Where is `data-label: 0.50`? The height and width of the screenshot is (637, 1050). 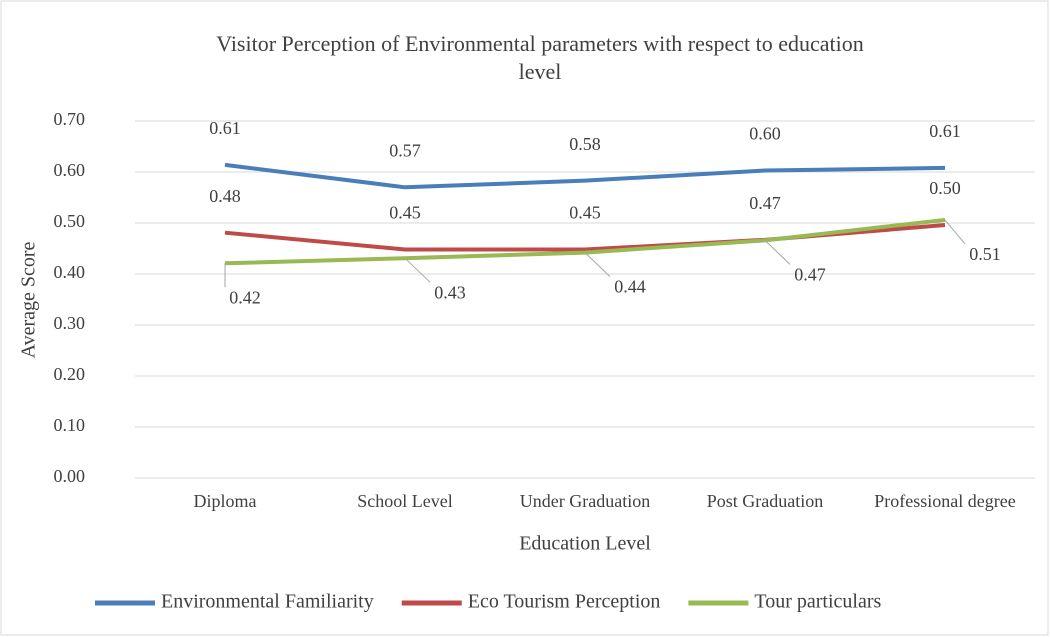
data-label: 0.50 is located at coordinates (945, 188).